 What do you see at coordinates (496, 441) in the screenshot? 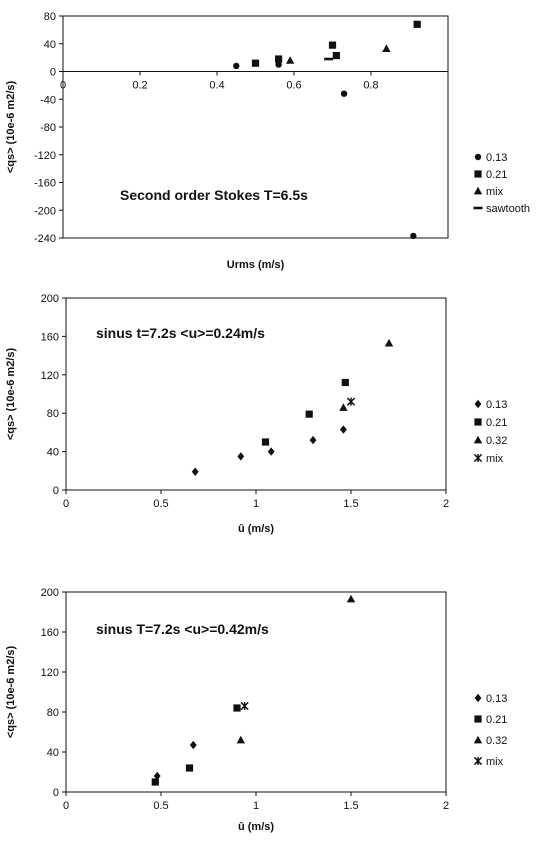
I see `legend-label-0.32: 0.32` at bounding box center [496, 441].